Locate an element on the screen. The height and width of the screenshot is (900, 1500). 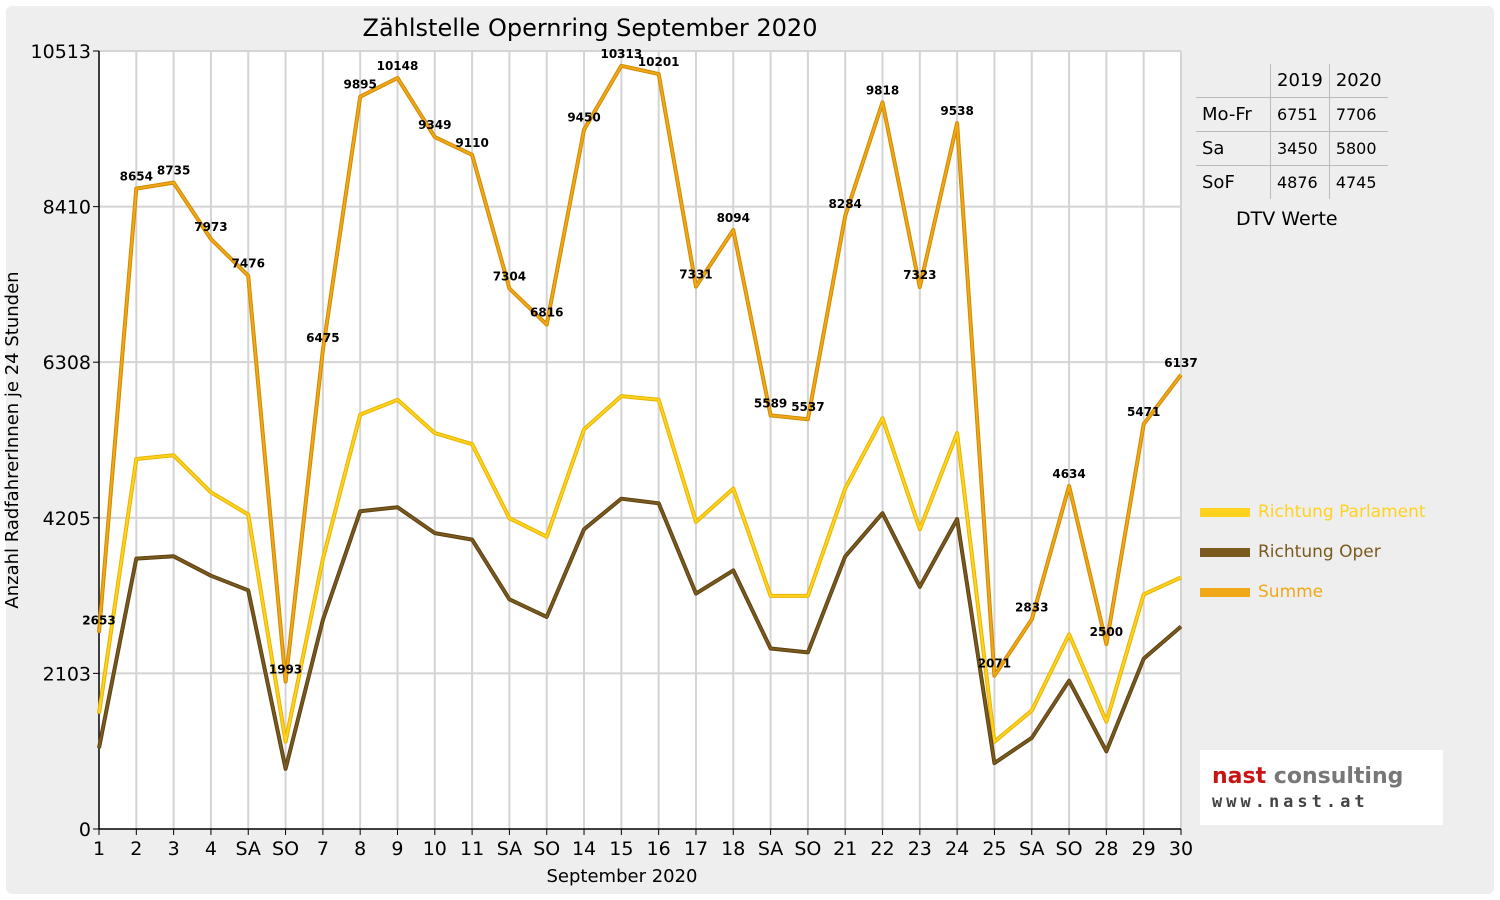
legend-label: Richtung Oper is located at coordinates (1319, 552).